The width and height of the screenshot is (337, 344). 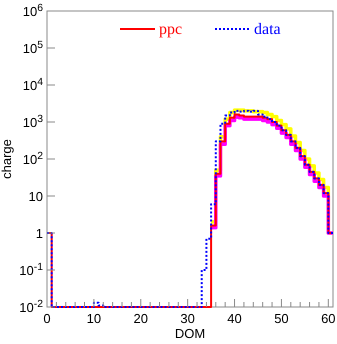 I want to click on x-tick-label: 60, so click(x=328, y=318).